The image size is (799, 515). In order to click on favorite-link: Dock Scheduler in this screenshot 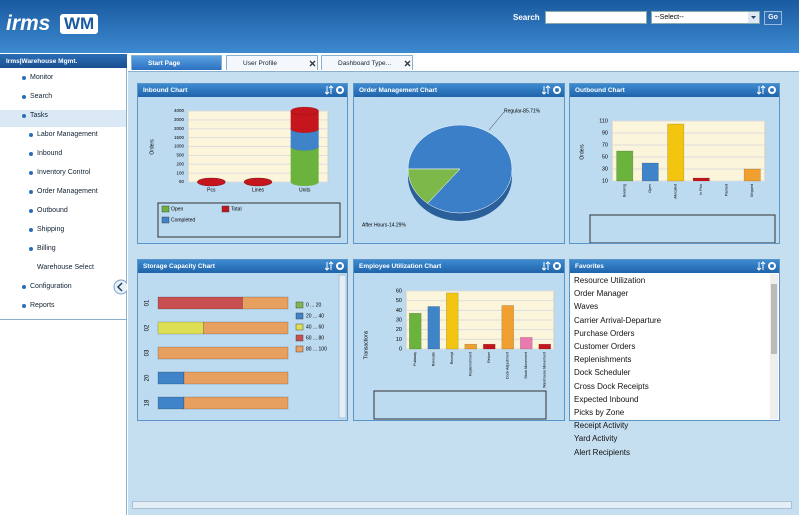, I will do `click(602, 373)`.